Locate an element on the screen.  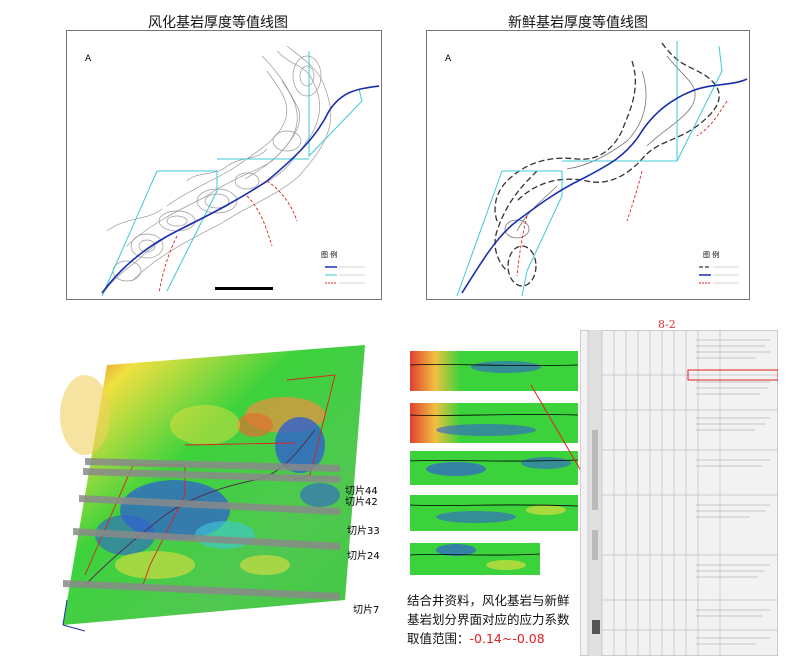
caption-range: -0.14~-0.08 is located at coordinates (507, 638).